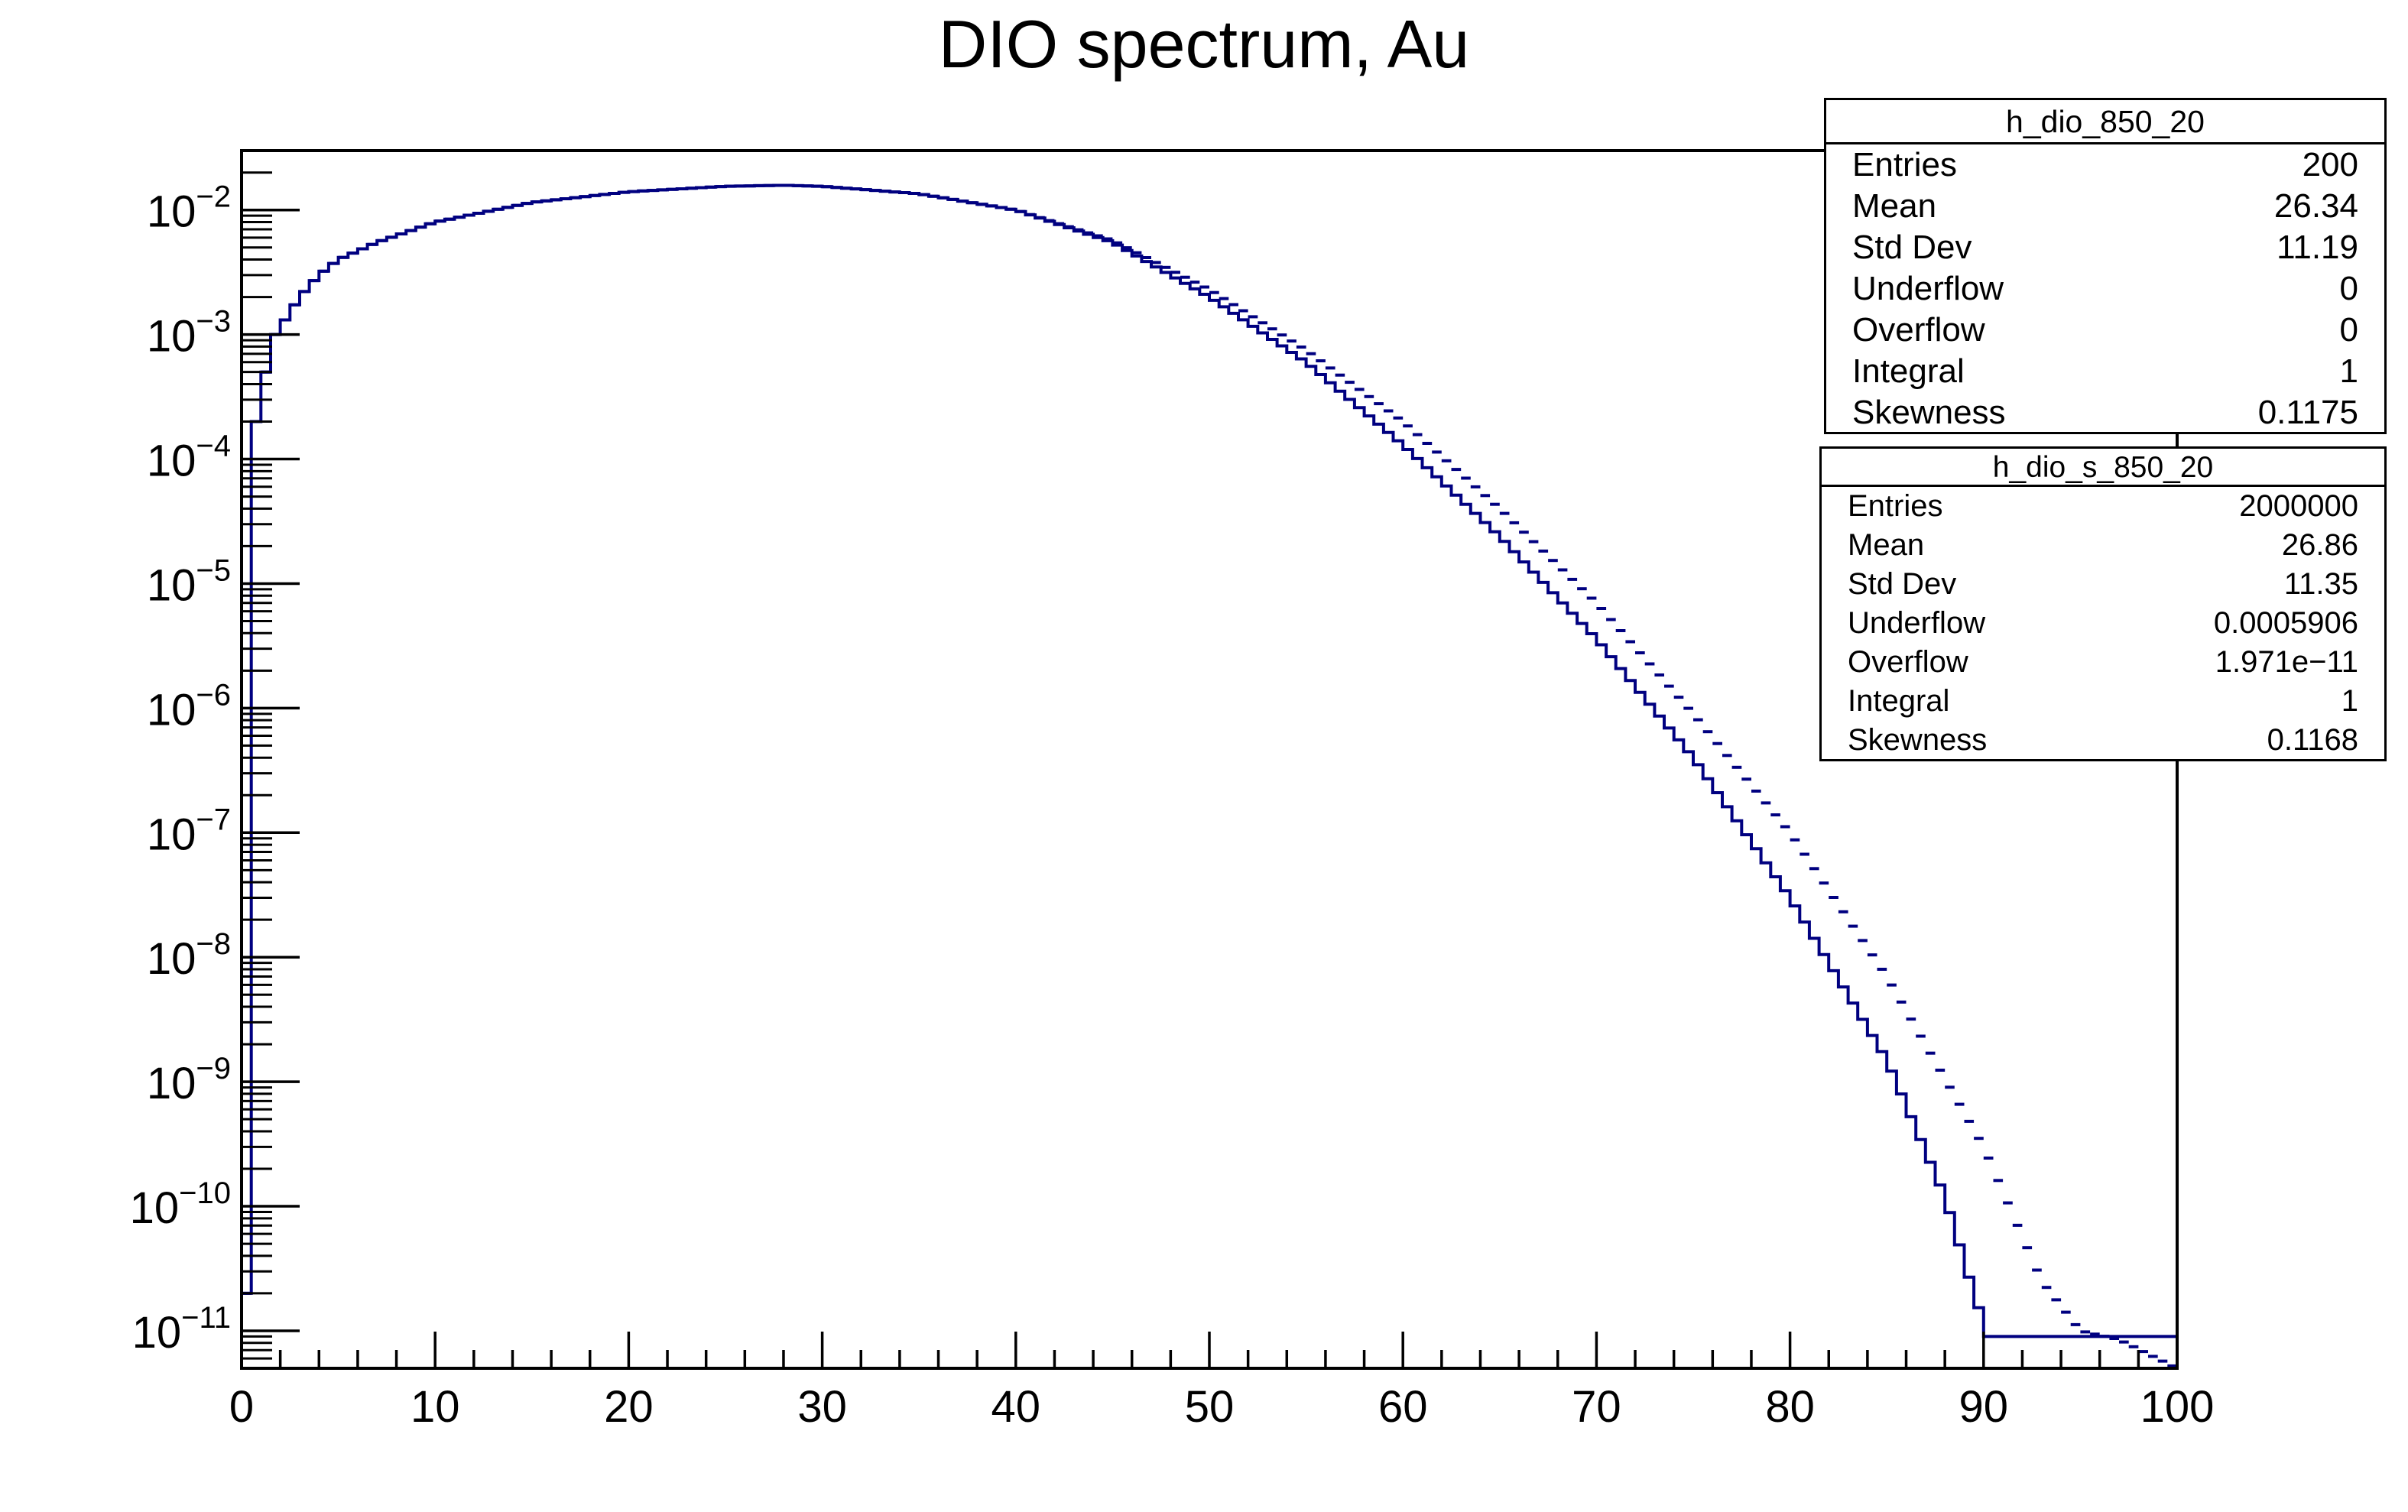  What do you see at coordinates (242, 1407) in the screenshot?
I see `x-tick-label: 0` at bounding box center [242, 1407].